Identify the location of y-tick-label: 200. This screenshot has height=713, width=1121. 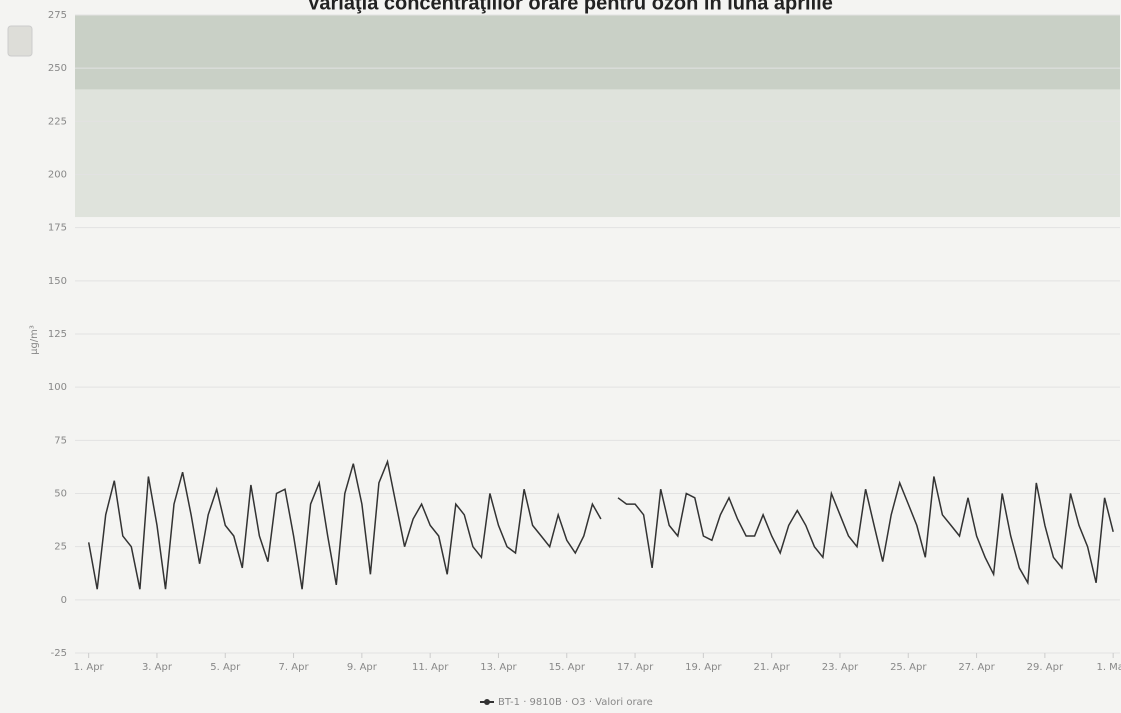
(57, 175).